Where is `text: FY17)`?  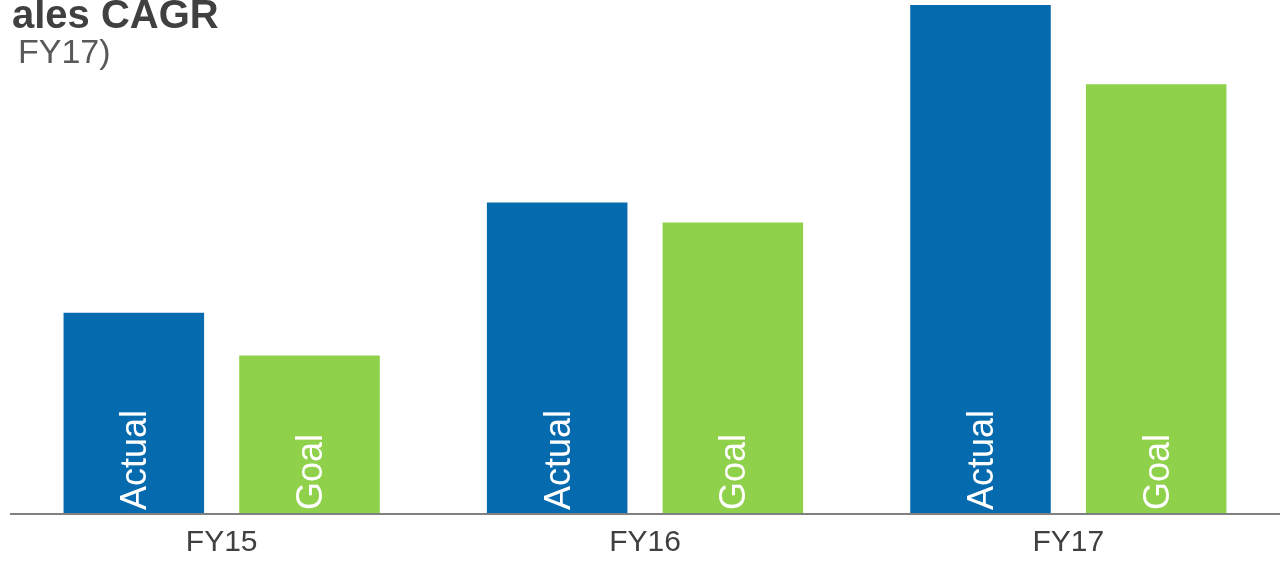
text: FY17) is located at coordinates (64, 51).